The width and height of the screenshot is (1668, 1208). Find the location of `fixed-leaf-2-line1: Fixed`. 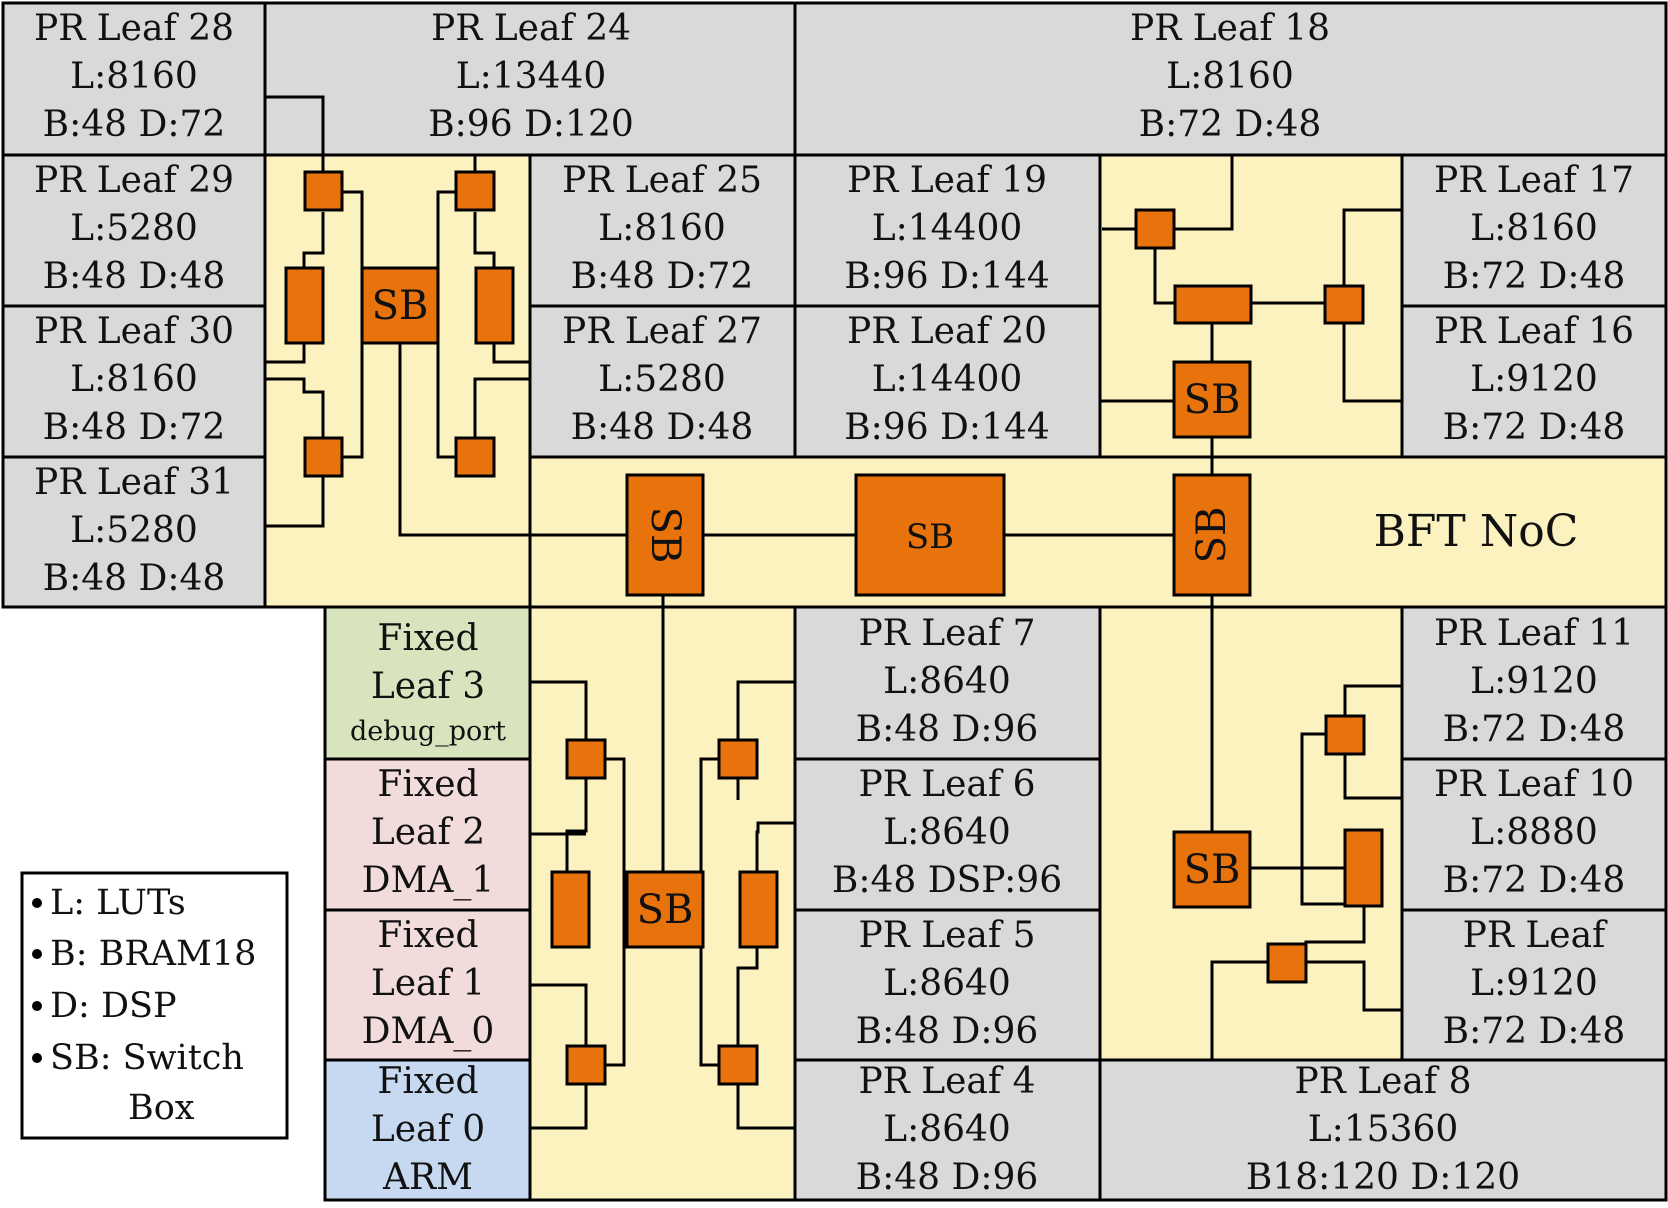

fixed-leaf-2-line1: Fixed is located at coordinates (427, 784).